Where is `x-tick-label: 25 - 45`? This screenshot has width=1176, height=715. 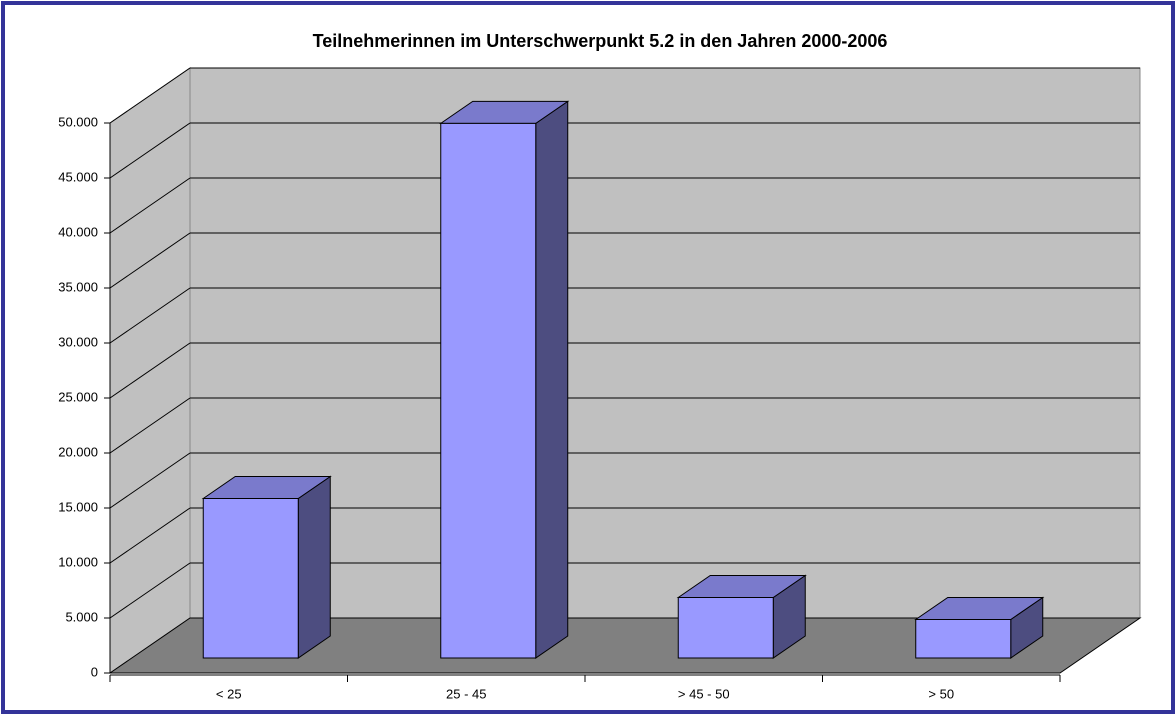
x-tick-label: 25 - 45 is located at coordinates (466, 693).